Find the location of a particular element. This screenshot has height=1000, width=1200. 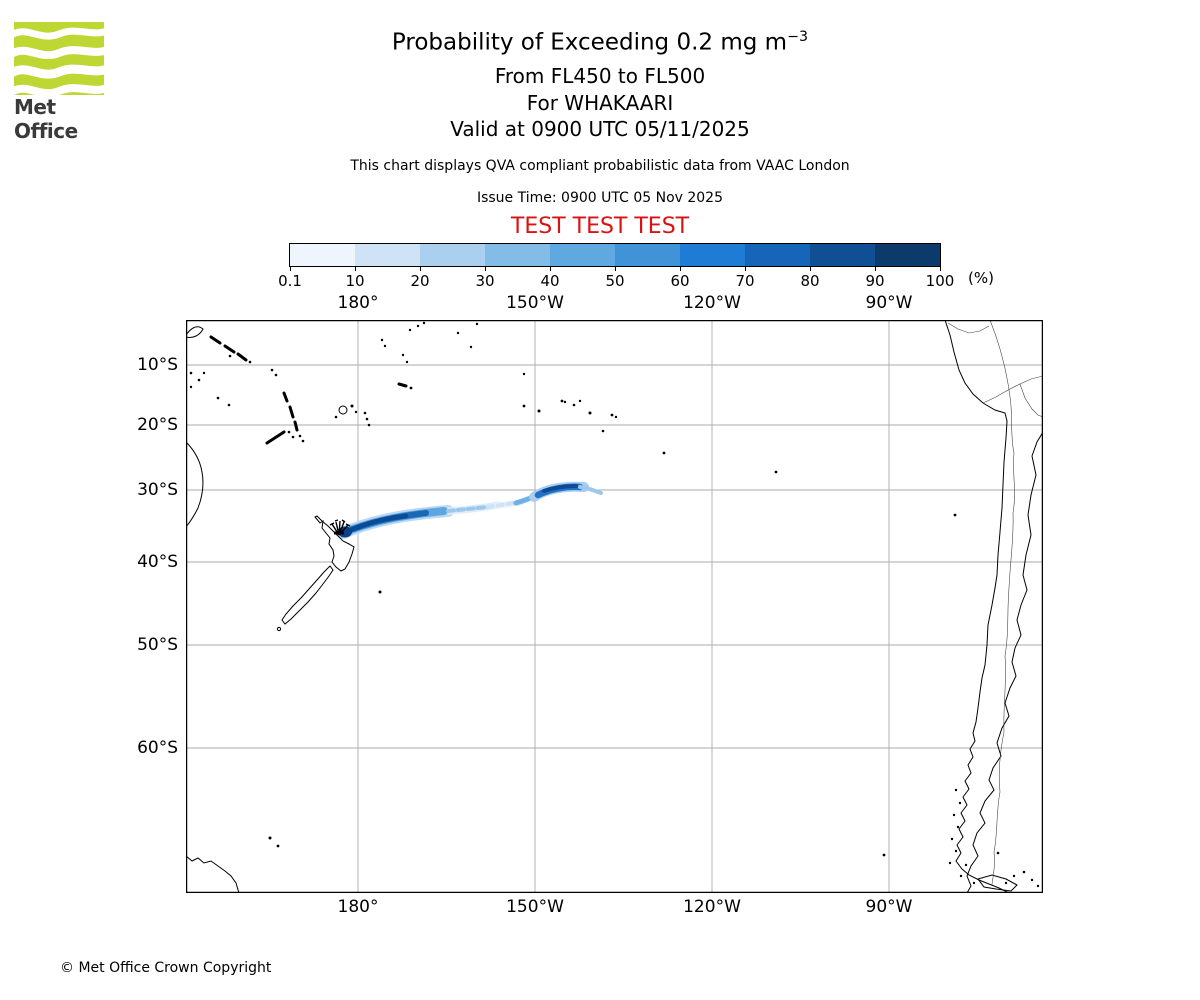

met-office-logo-text: Met Office is located at coordinates (46, 119).